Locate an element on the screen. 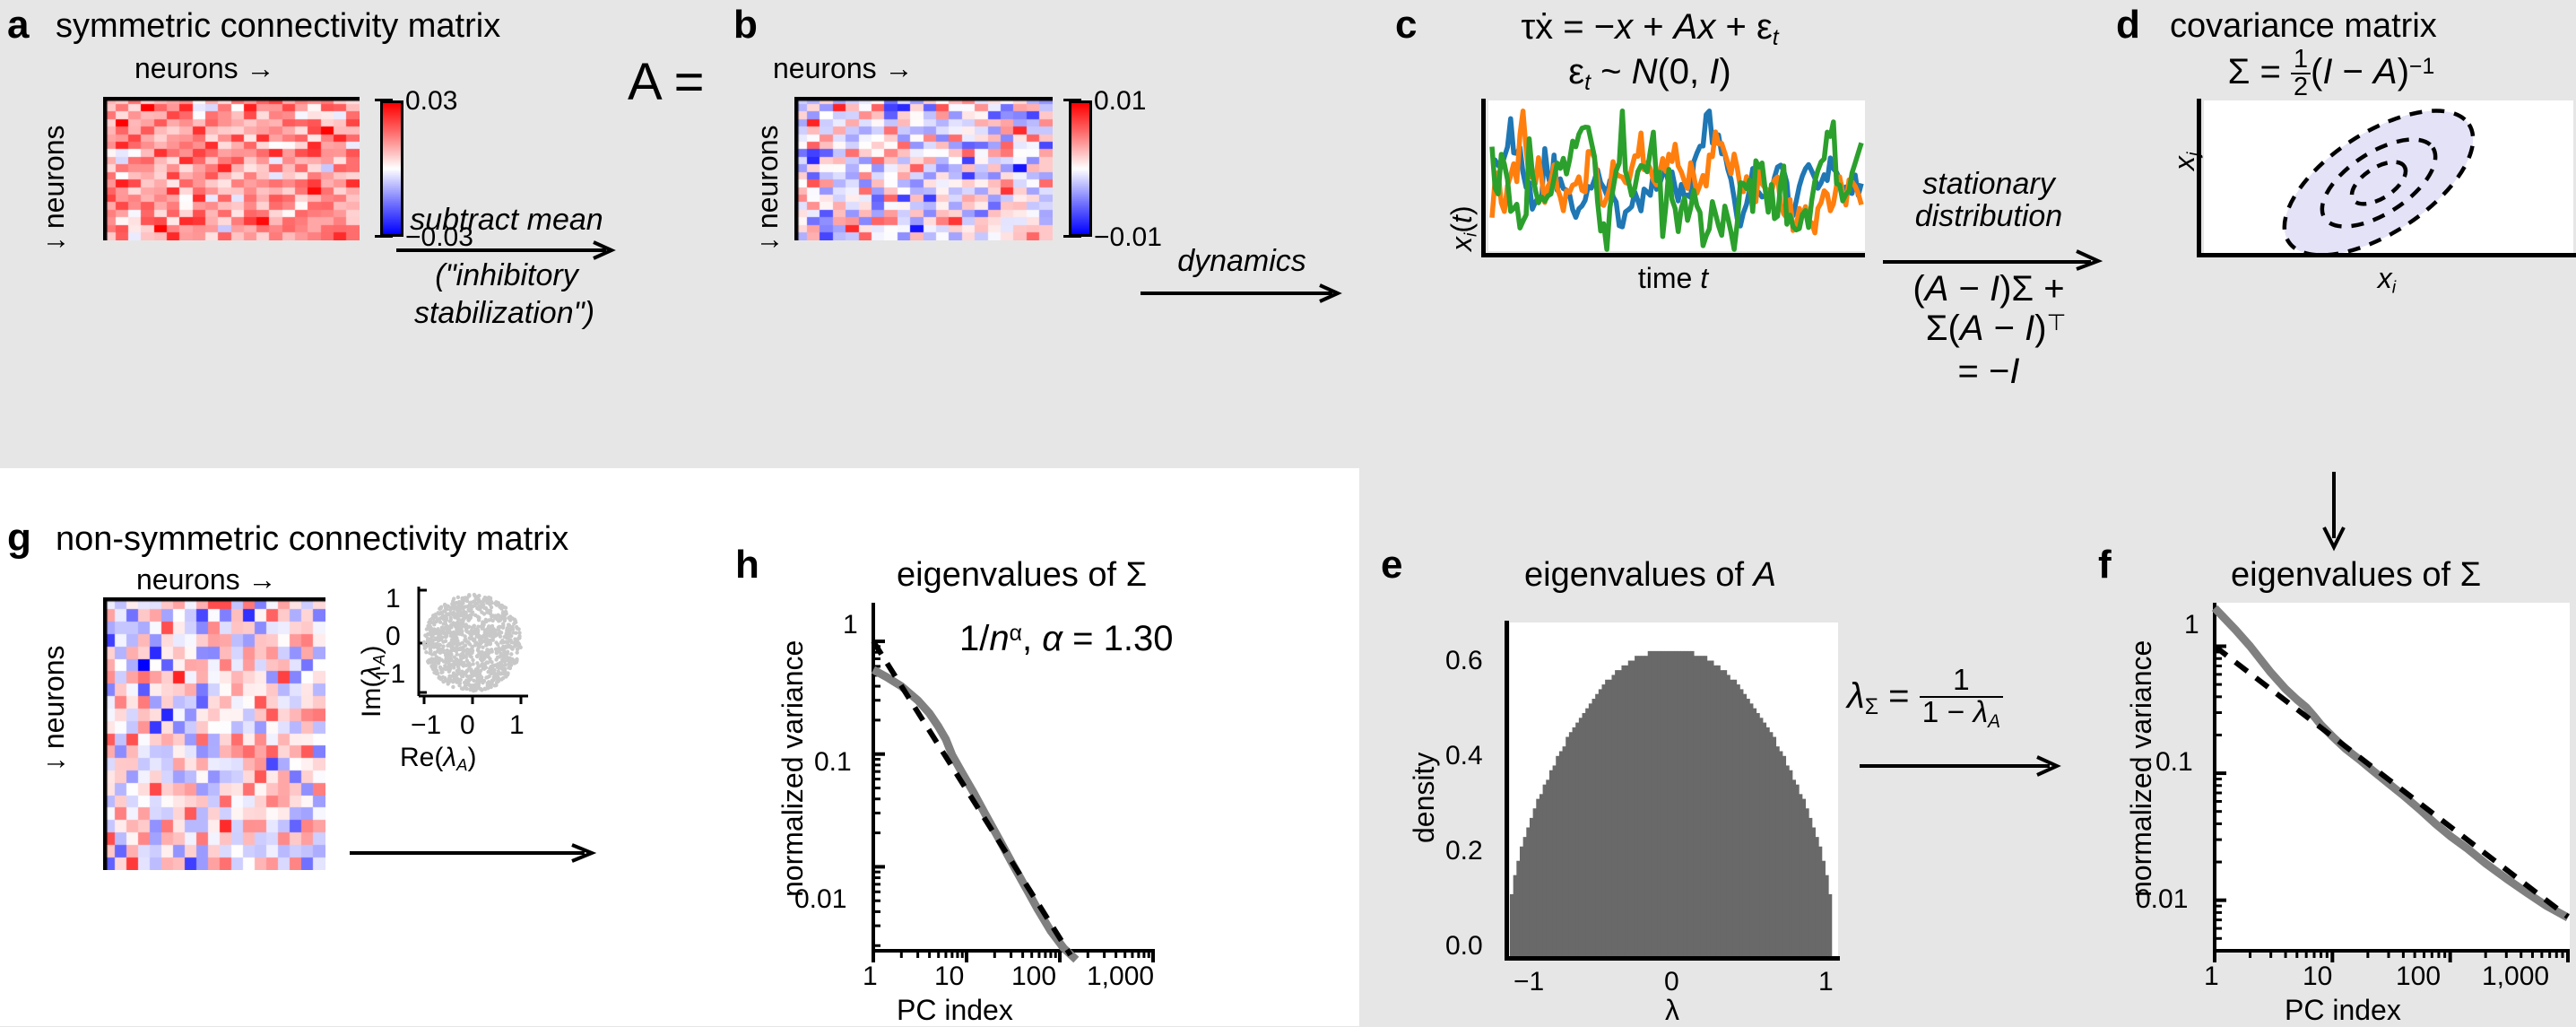 Image resolution: width=2576 pixels, height=1027 pixels. panel-d-yaxis-spine is located at coordinates (2199, 178).